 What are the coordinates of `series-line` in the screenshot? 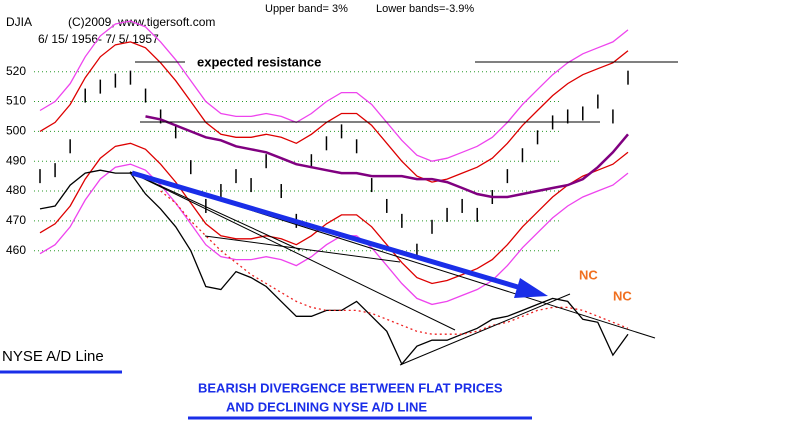 It's located at (387, 157).